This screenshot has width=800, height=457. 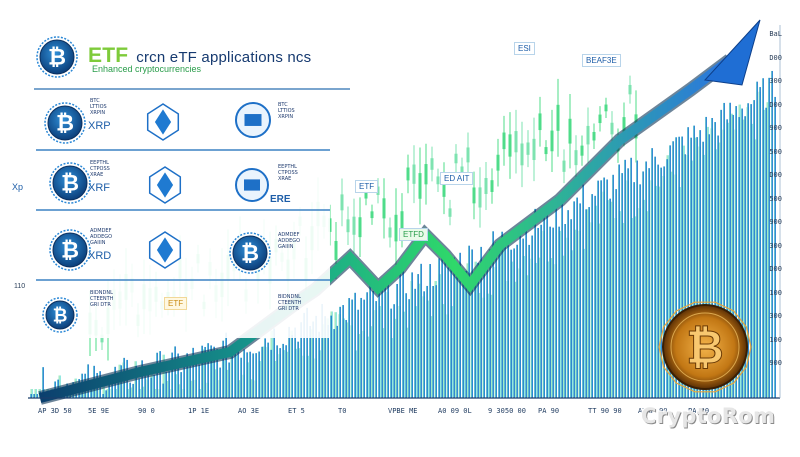 I want to click on mid-label: ERE, so click(x=280, y=199).